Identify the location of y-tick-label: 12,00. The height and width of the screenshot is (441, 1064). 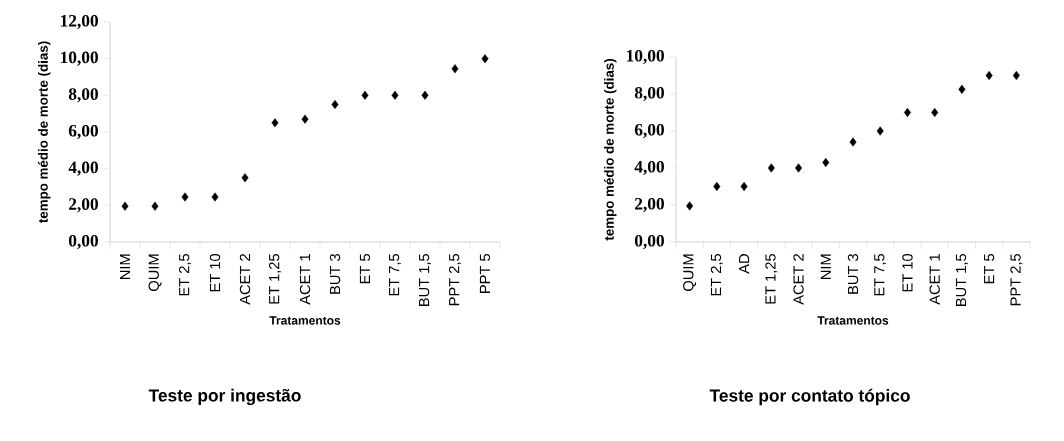
(79, 22).